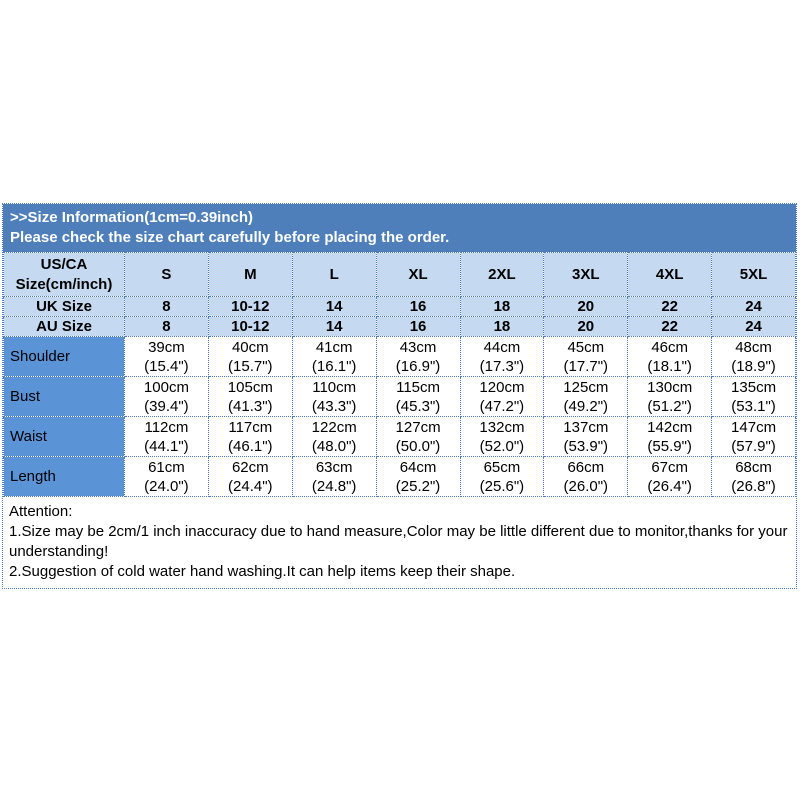  I want to click on size-column-header: XL, so click(418, 274).